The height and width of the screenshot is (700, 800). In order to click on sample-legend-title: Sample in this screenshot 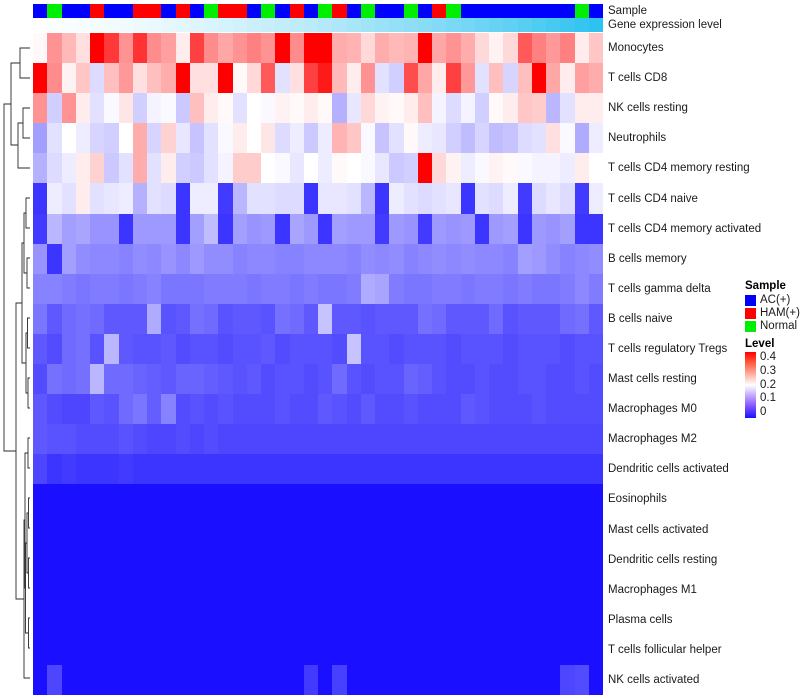, I will do `click(765, 286)`.